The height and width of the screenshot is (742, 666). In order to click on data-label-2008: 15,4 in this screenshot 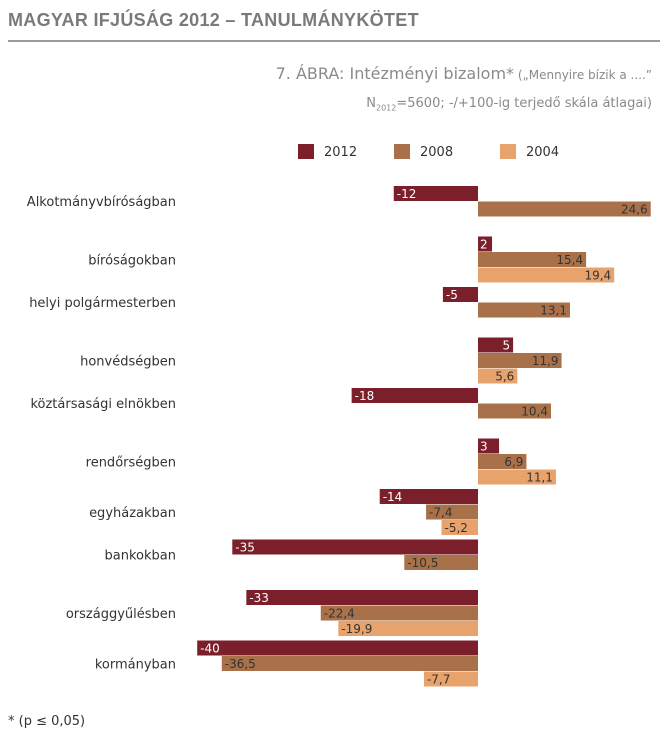, I will do `click(569, 260)`.